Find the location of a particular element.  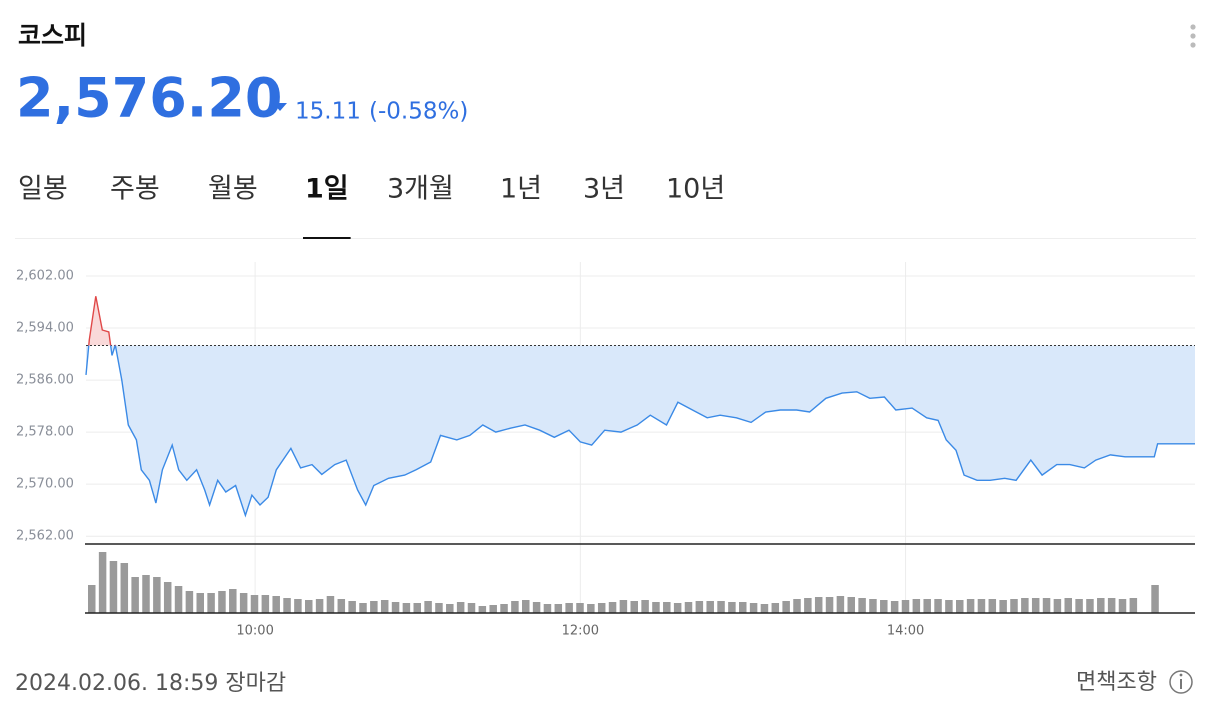

x-tick-label: 14:00 is located at coordinates (905, 631).